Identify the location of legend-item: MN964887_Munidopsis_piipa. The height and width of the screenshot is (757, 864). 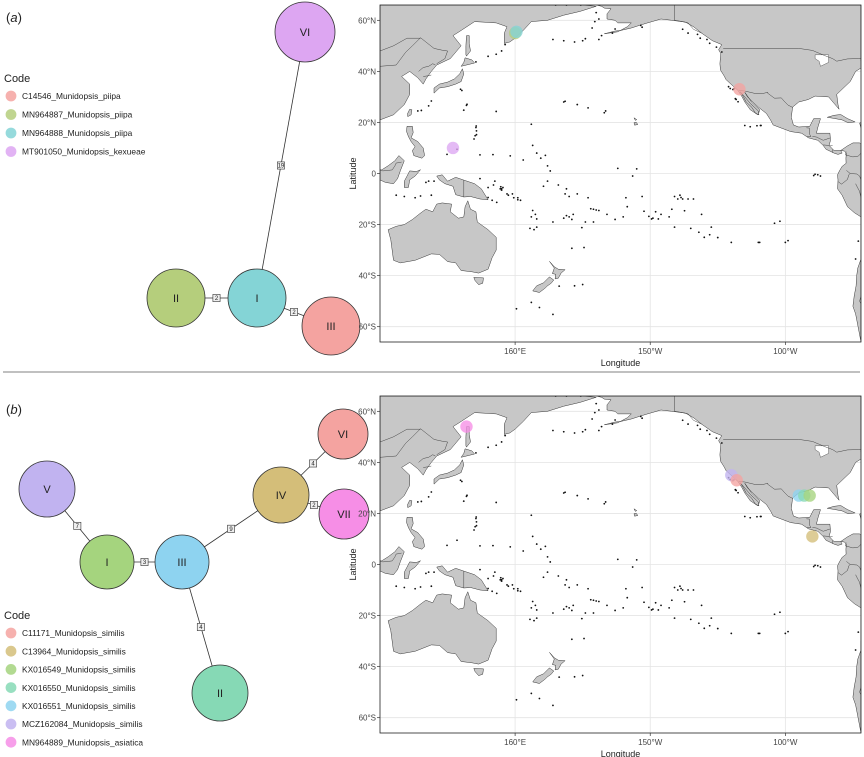
(69, 114).